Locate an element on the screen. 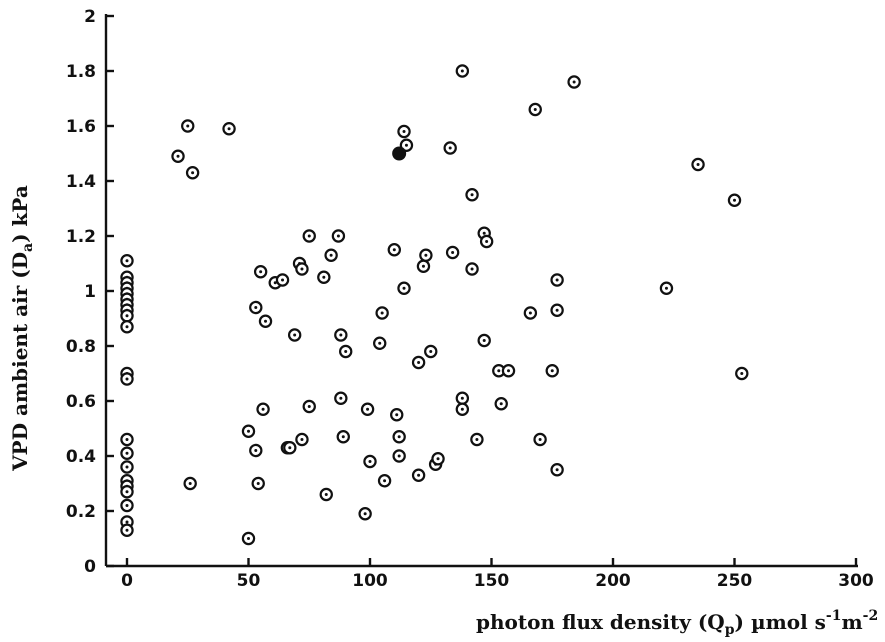 The height and width of the screenshot is (642, 885). x-tick-label: 250 is located at coordinates (735, 581).